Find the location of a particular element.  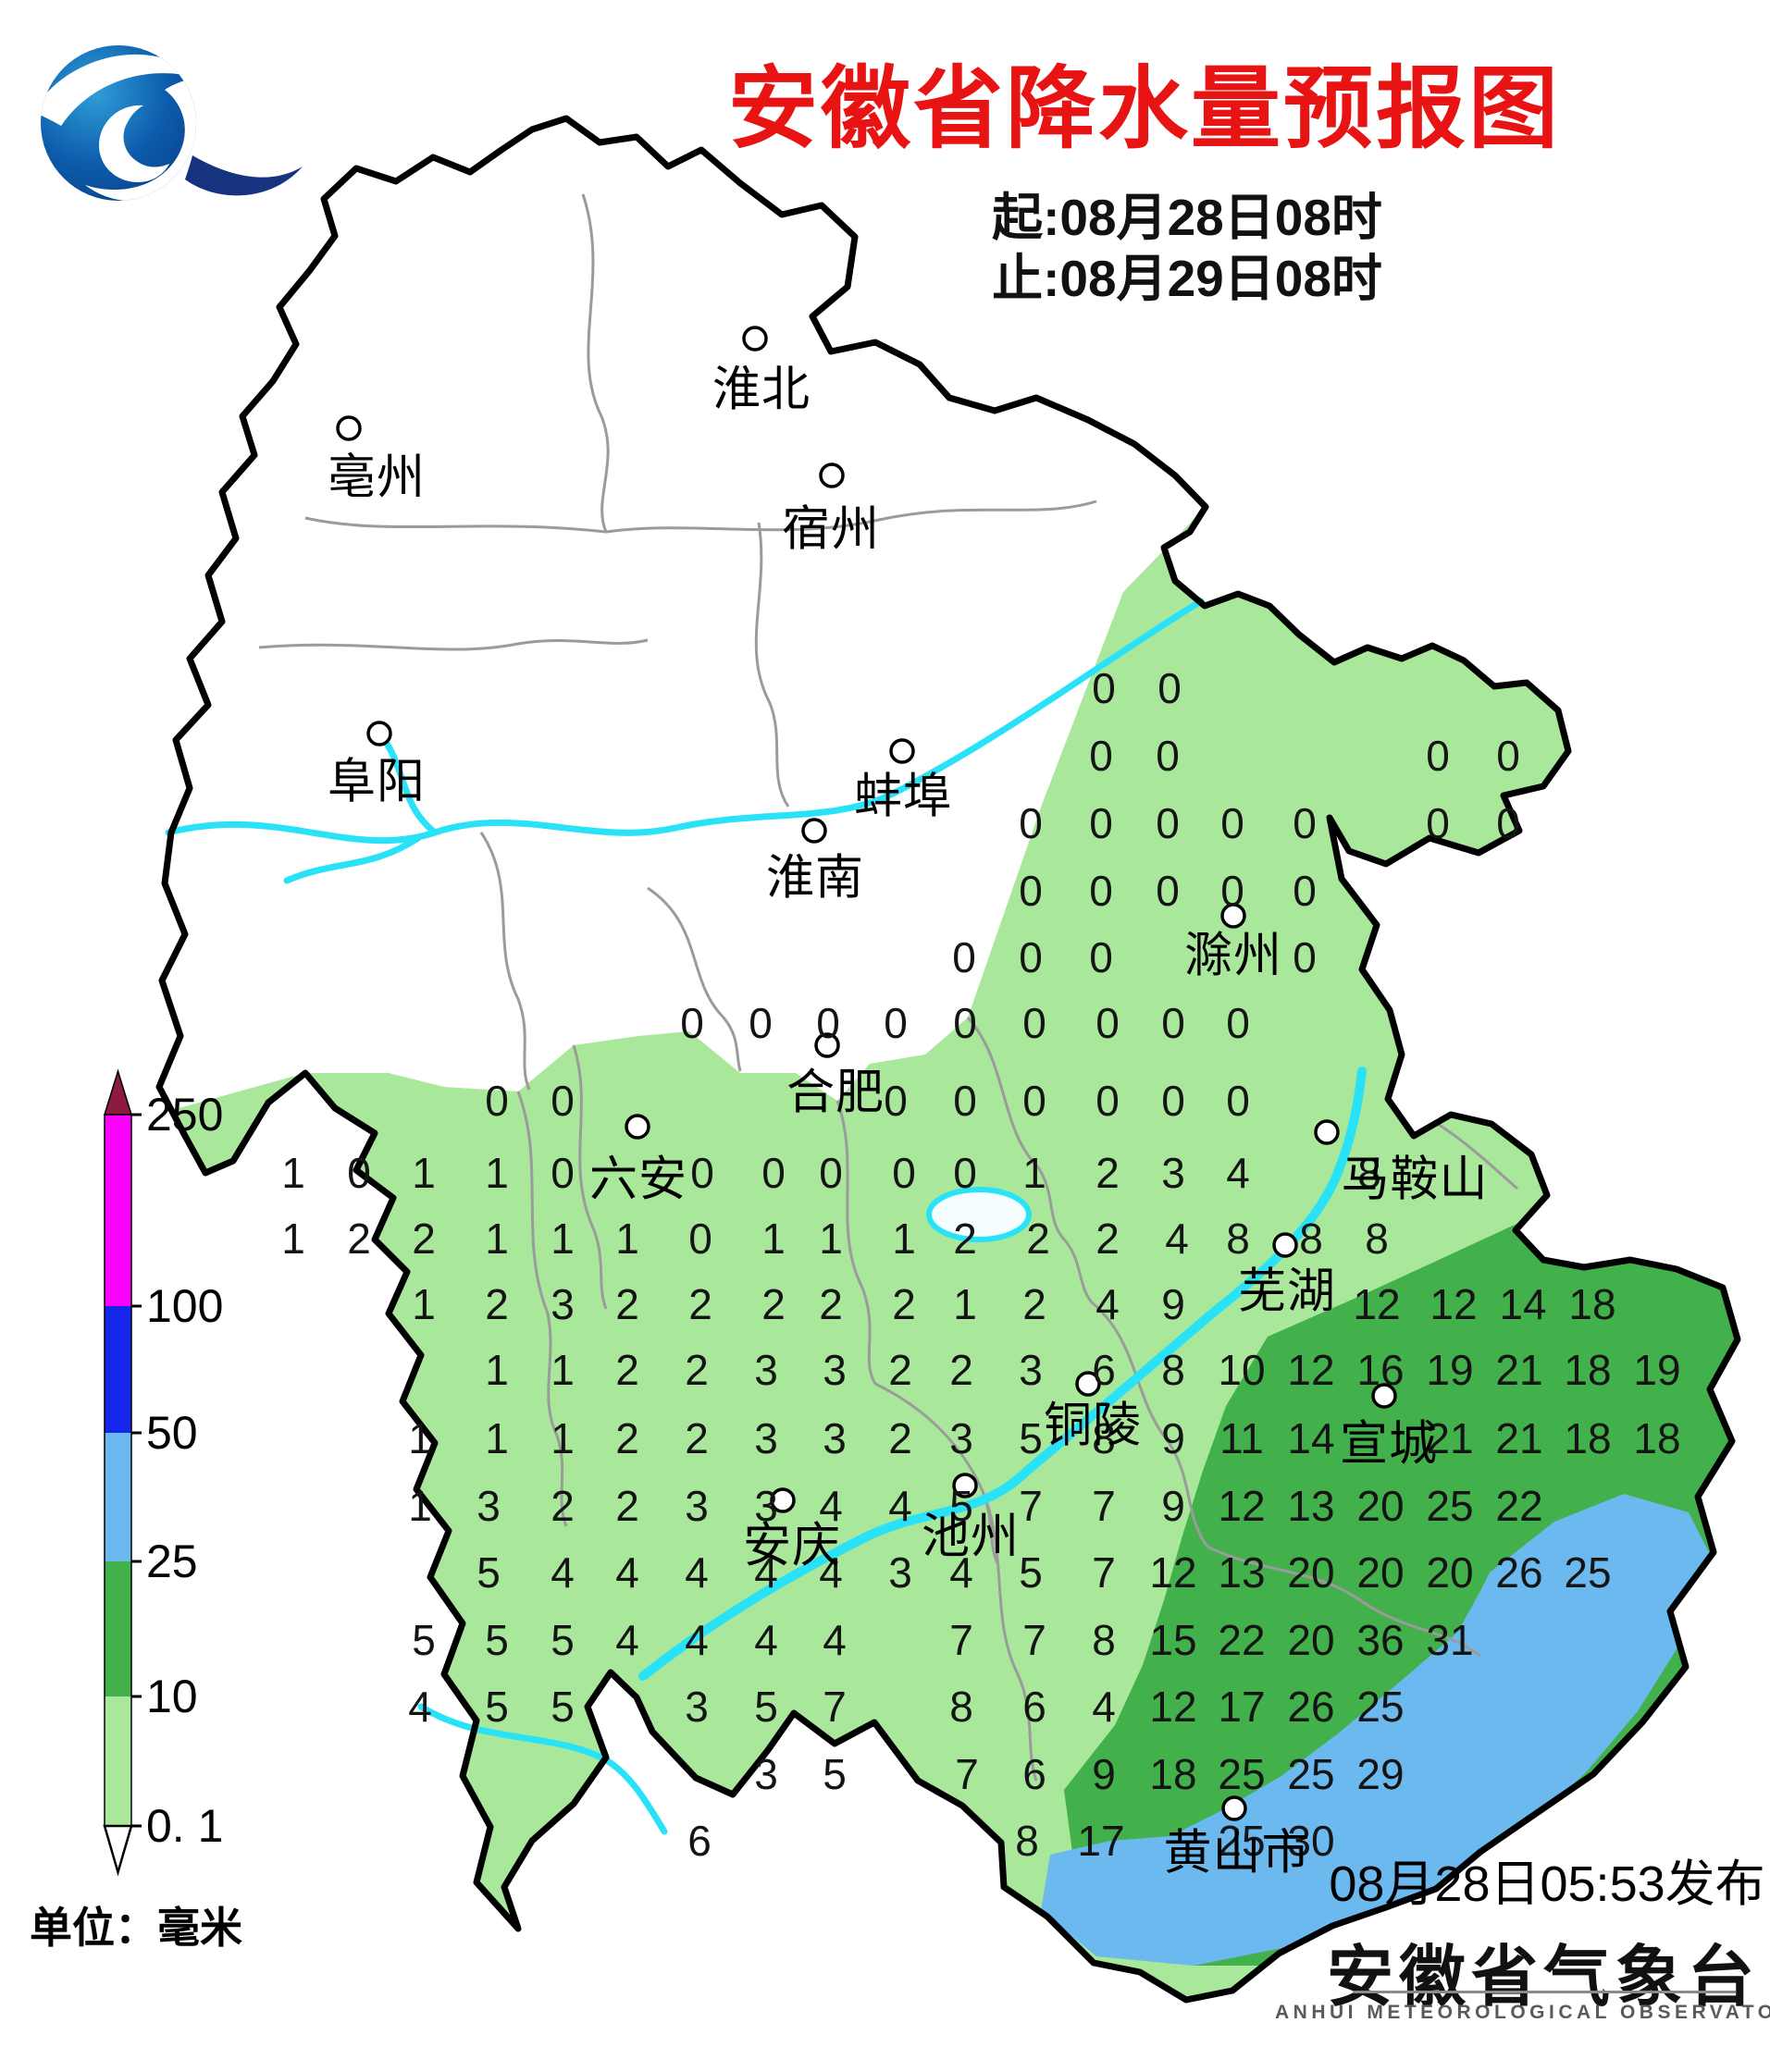

precip-value: 16 is located at coordinates (1380, 1370).